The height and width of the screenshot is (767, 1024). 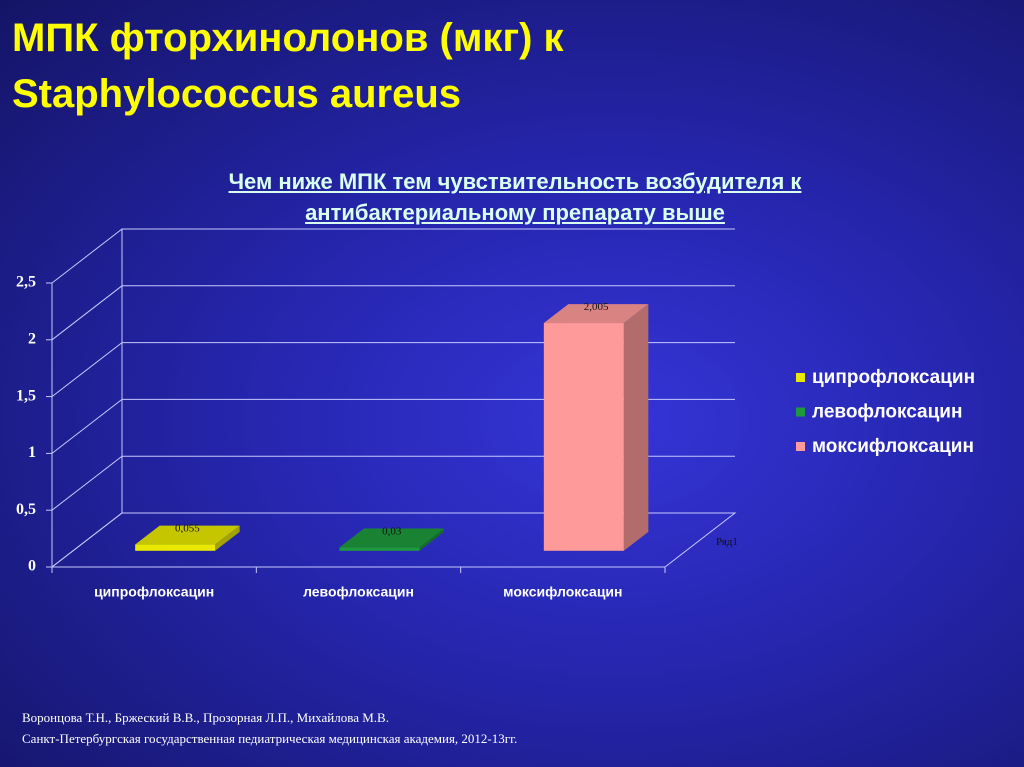 I want to click on legend-label: ципрофлоксацин, so click(x=893, y=377).